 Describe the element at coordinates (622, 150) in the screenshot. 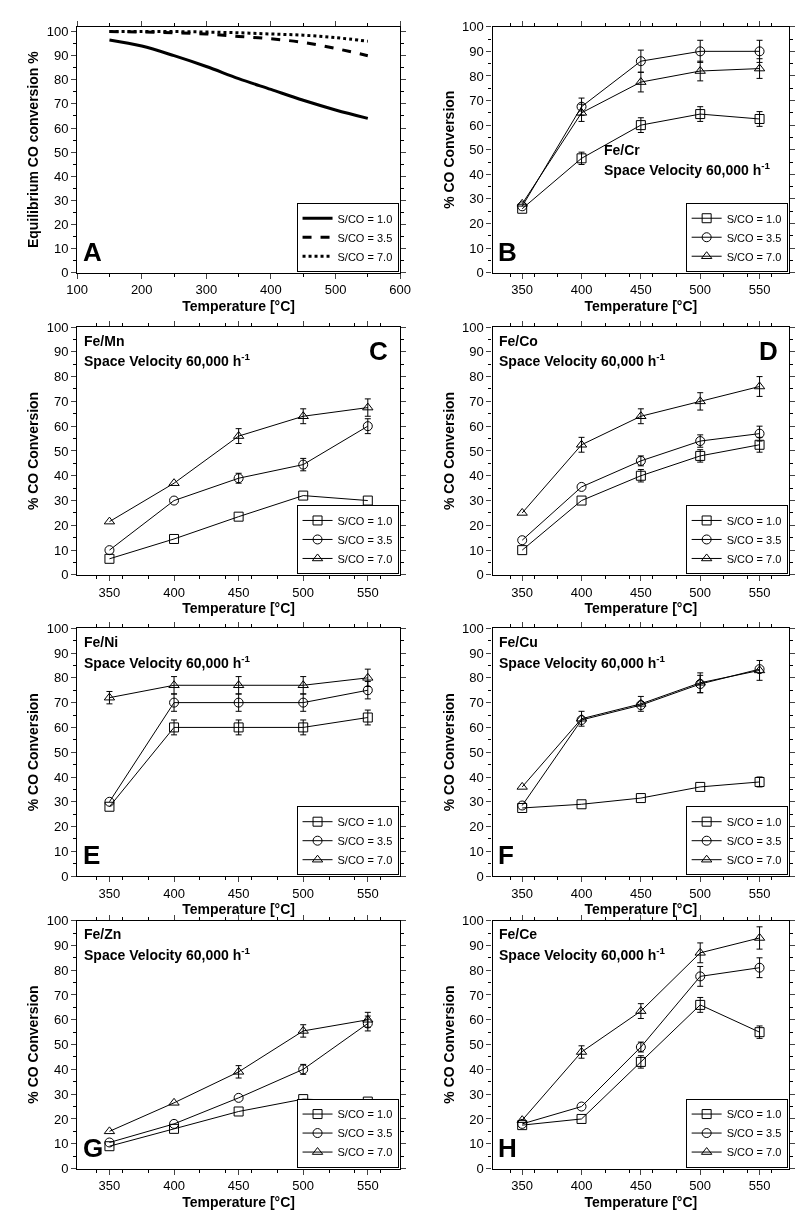

I see `annotation: Fe/Cr` at that location.